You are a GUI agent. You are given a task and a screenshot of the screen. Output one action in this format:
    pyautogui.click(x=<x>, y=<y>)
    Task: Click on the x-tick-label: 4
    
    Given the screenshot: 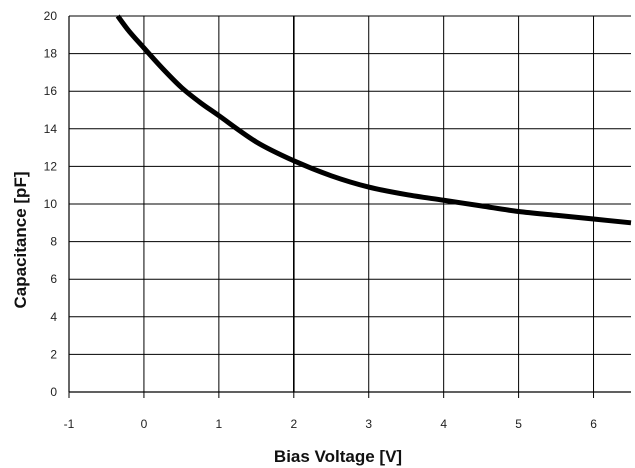 What is the action you would take?
    pyautogui.click(x=443, y=424)
    